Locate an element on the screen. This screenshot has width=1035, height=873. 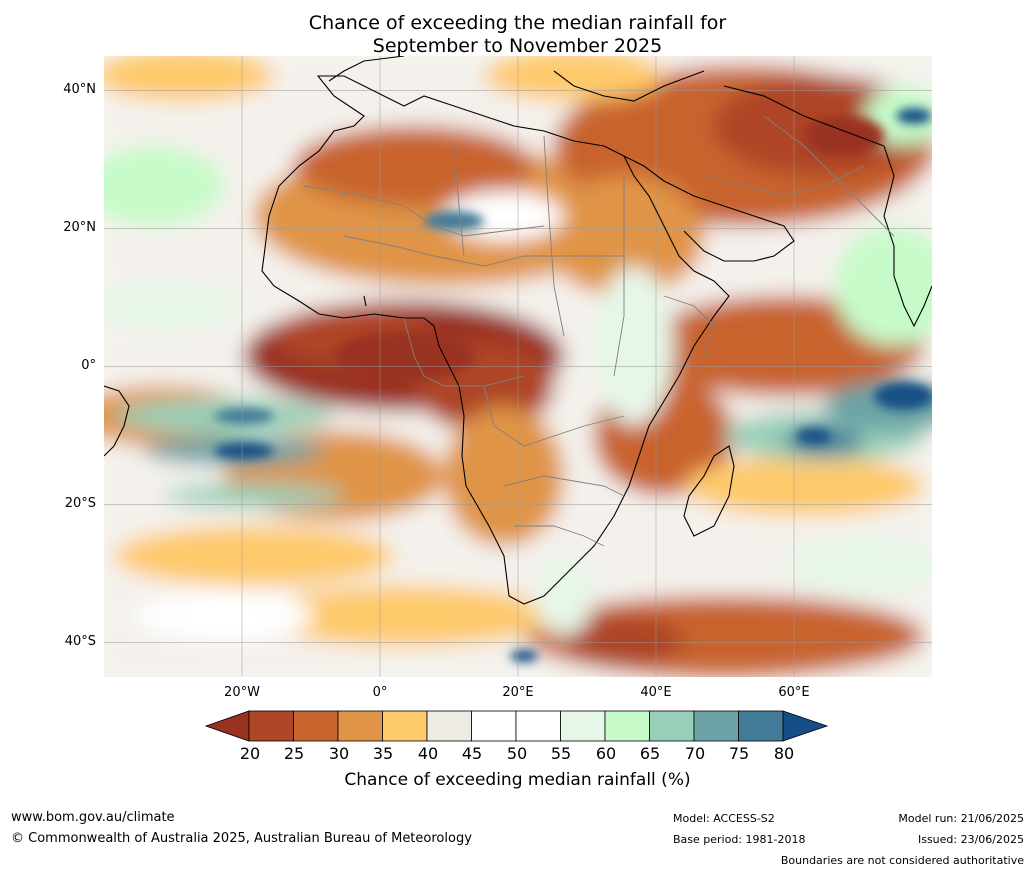
footer-base-period: Base period: 1981-2018 is located at coordinates (739, 839).